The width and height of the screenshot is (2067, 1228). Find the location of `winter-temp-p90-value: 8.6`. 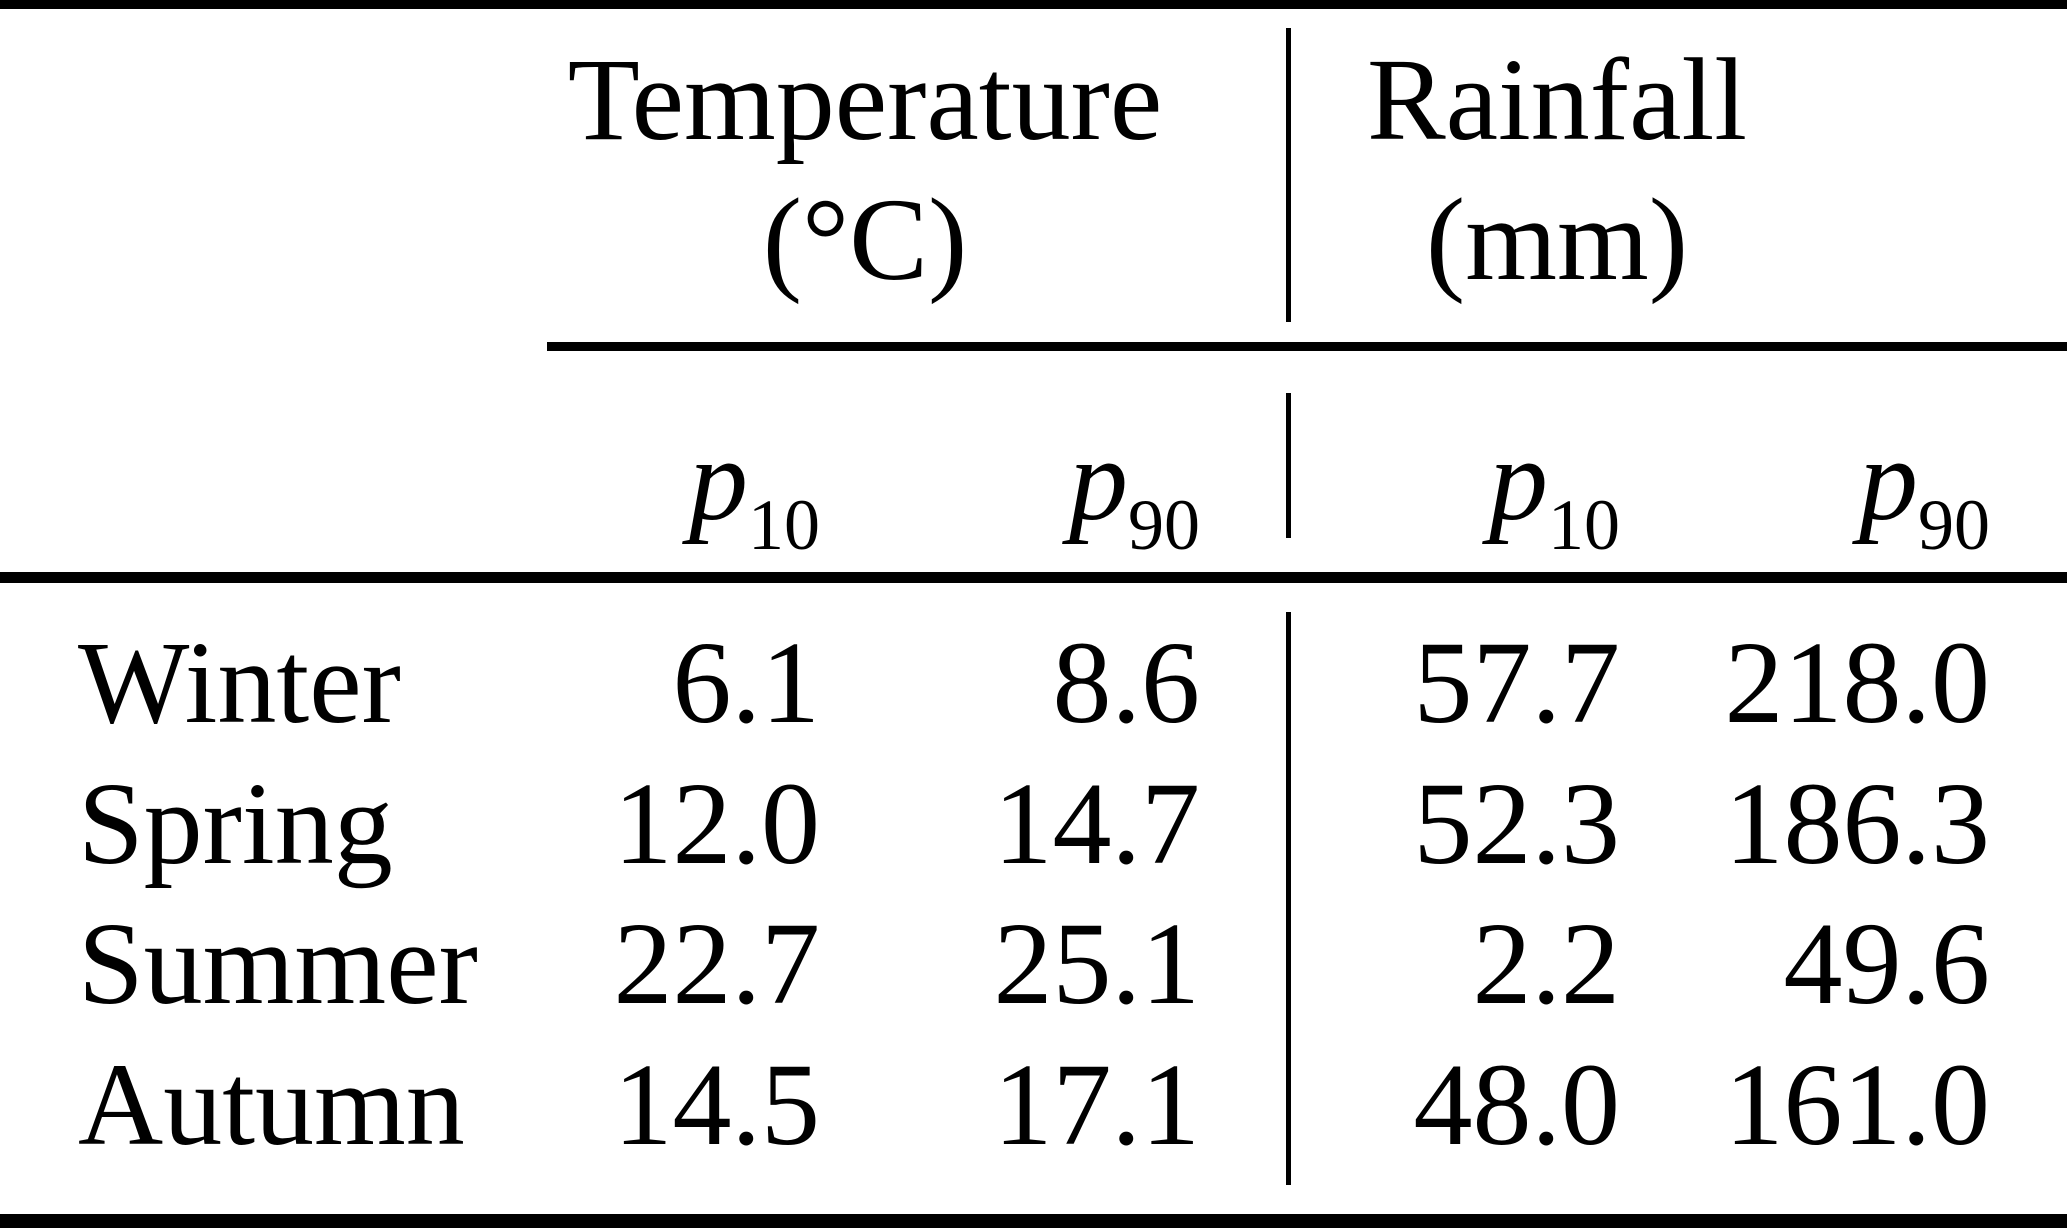

winter-temp-p90-value: 8.6 is located at coordinates (1126, 682).